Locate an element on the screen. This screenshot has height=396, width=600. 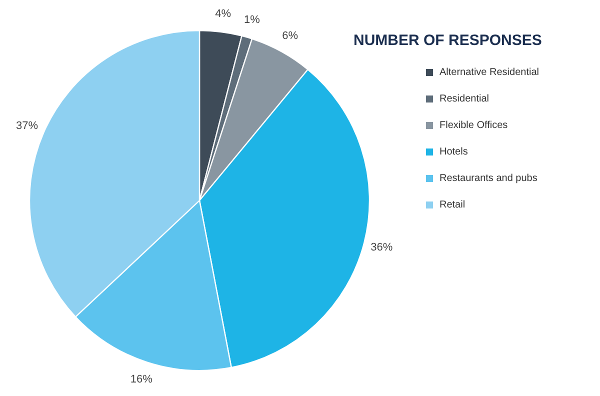
legend-label: Hotels is located at coordinates (454, 152).